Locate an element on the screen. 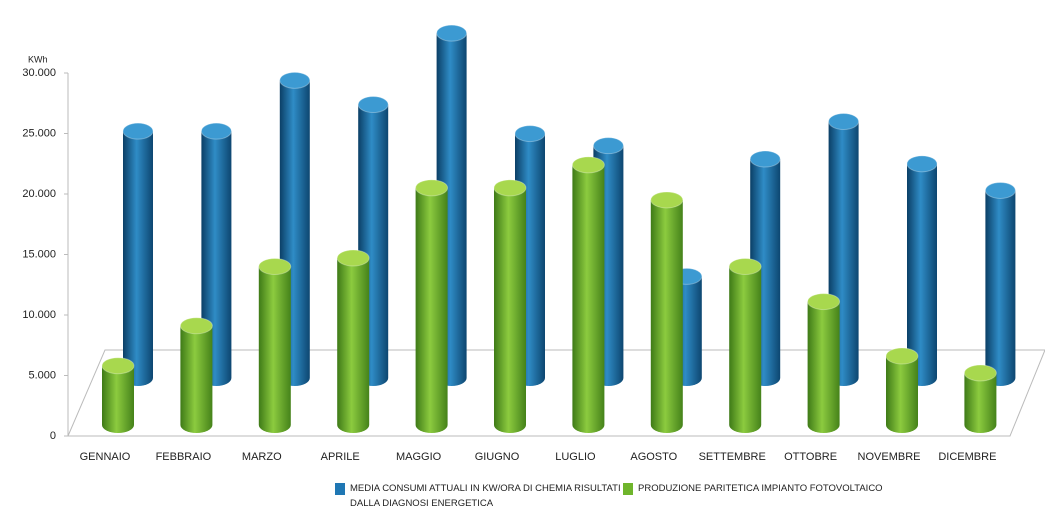 The image size is (1045, 513). y-tick-label: 20.000 is located at coordinates (39, 194).